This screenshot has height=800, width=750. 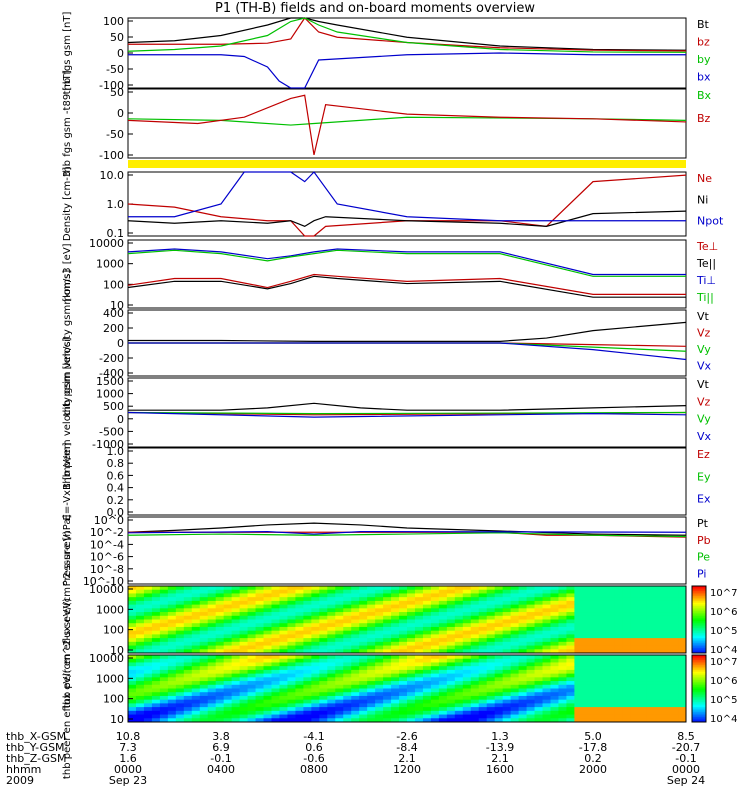 What do you see at coordinates (703, 316) in the screenshot?
I see `legend-entry: Vt` at bounding box center [703, 316].